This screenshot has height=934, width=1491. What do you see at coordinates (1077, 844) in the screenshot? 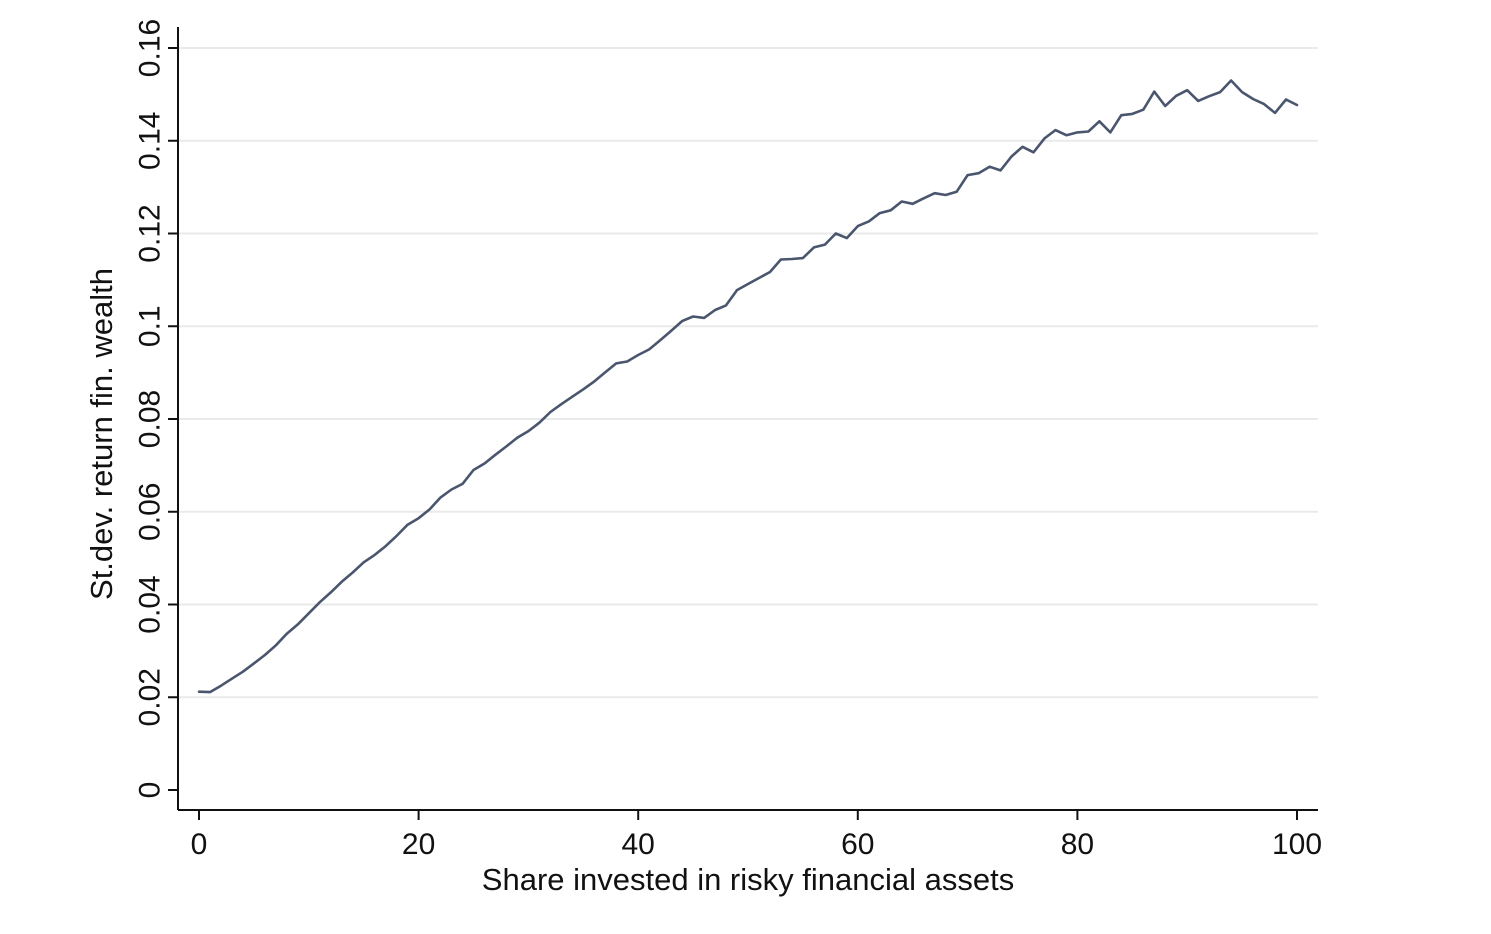
I see `x-tick-label: 80` at bounding box center [1077, 844].